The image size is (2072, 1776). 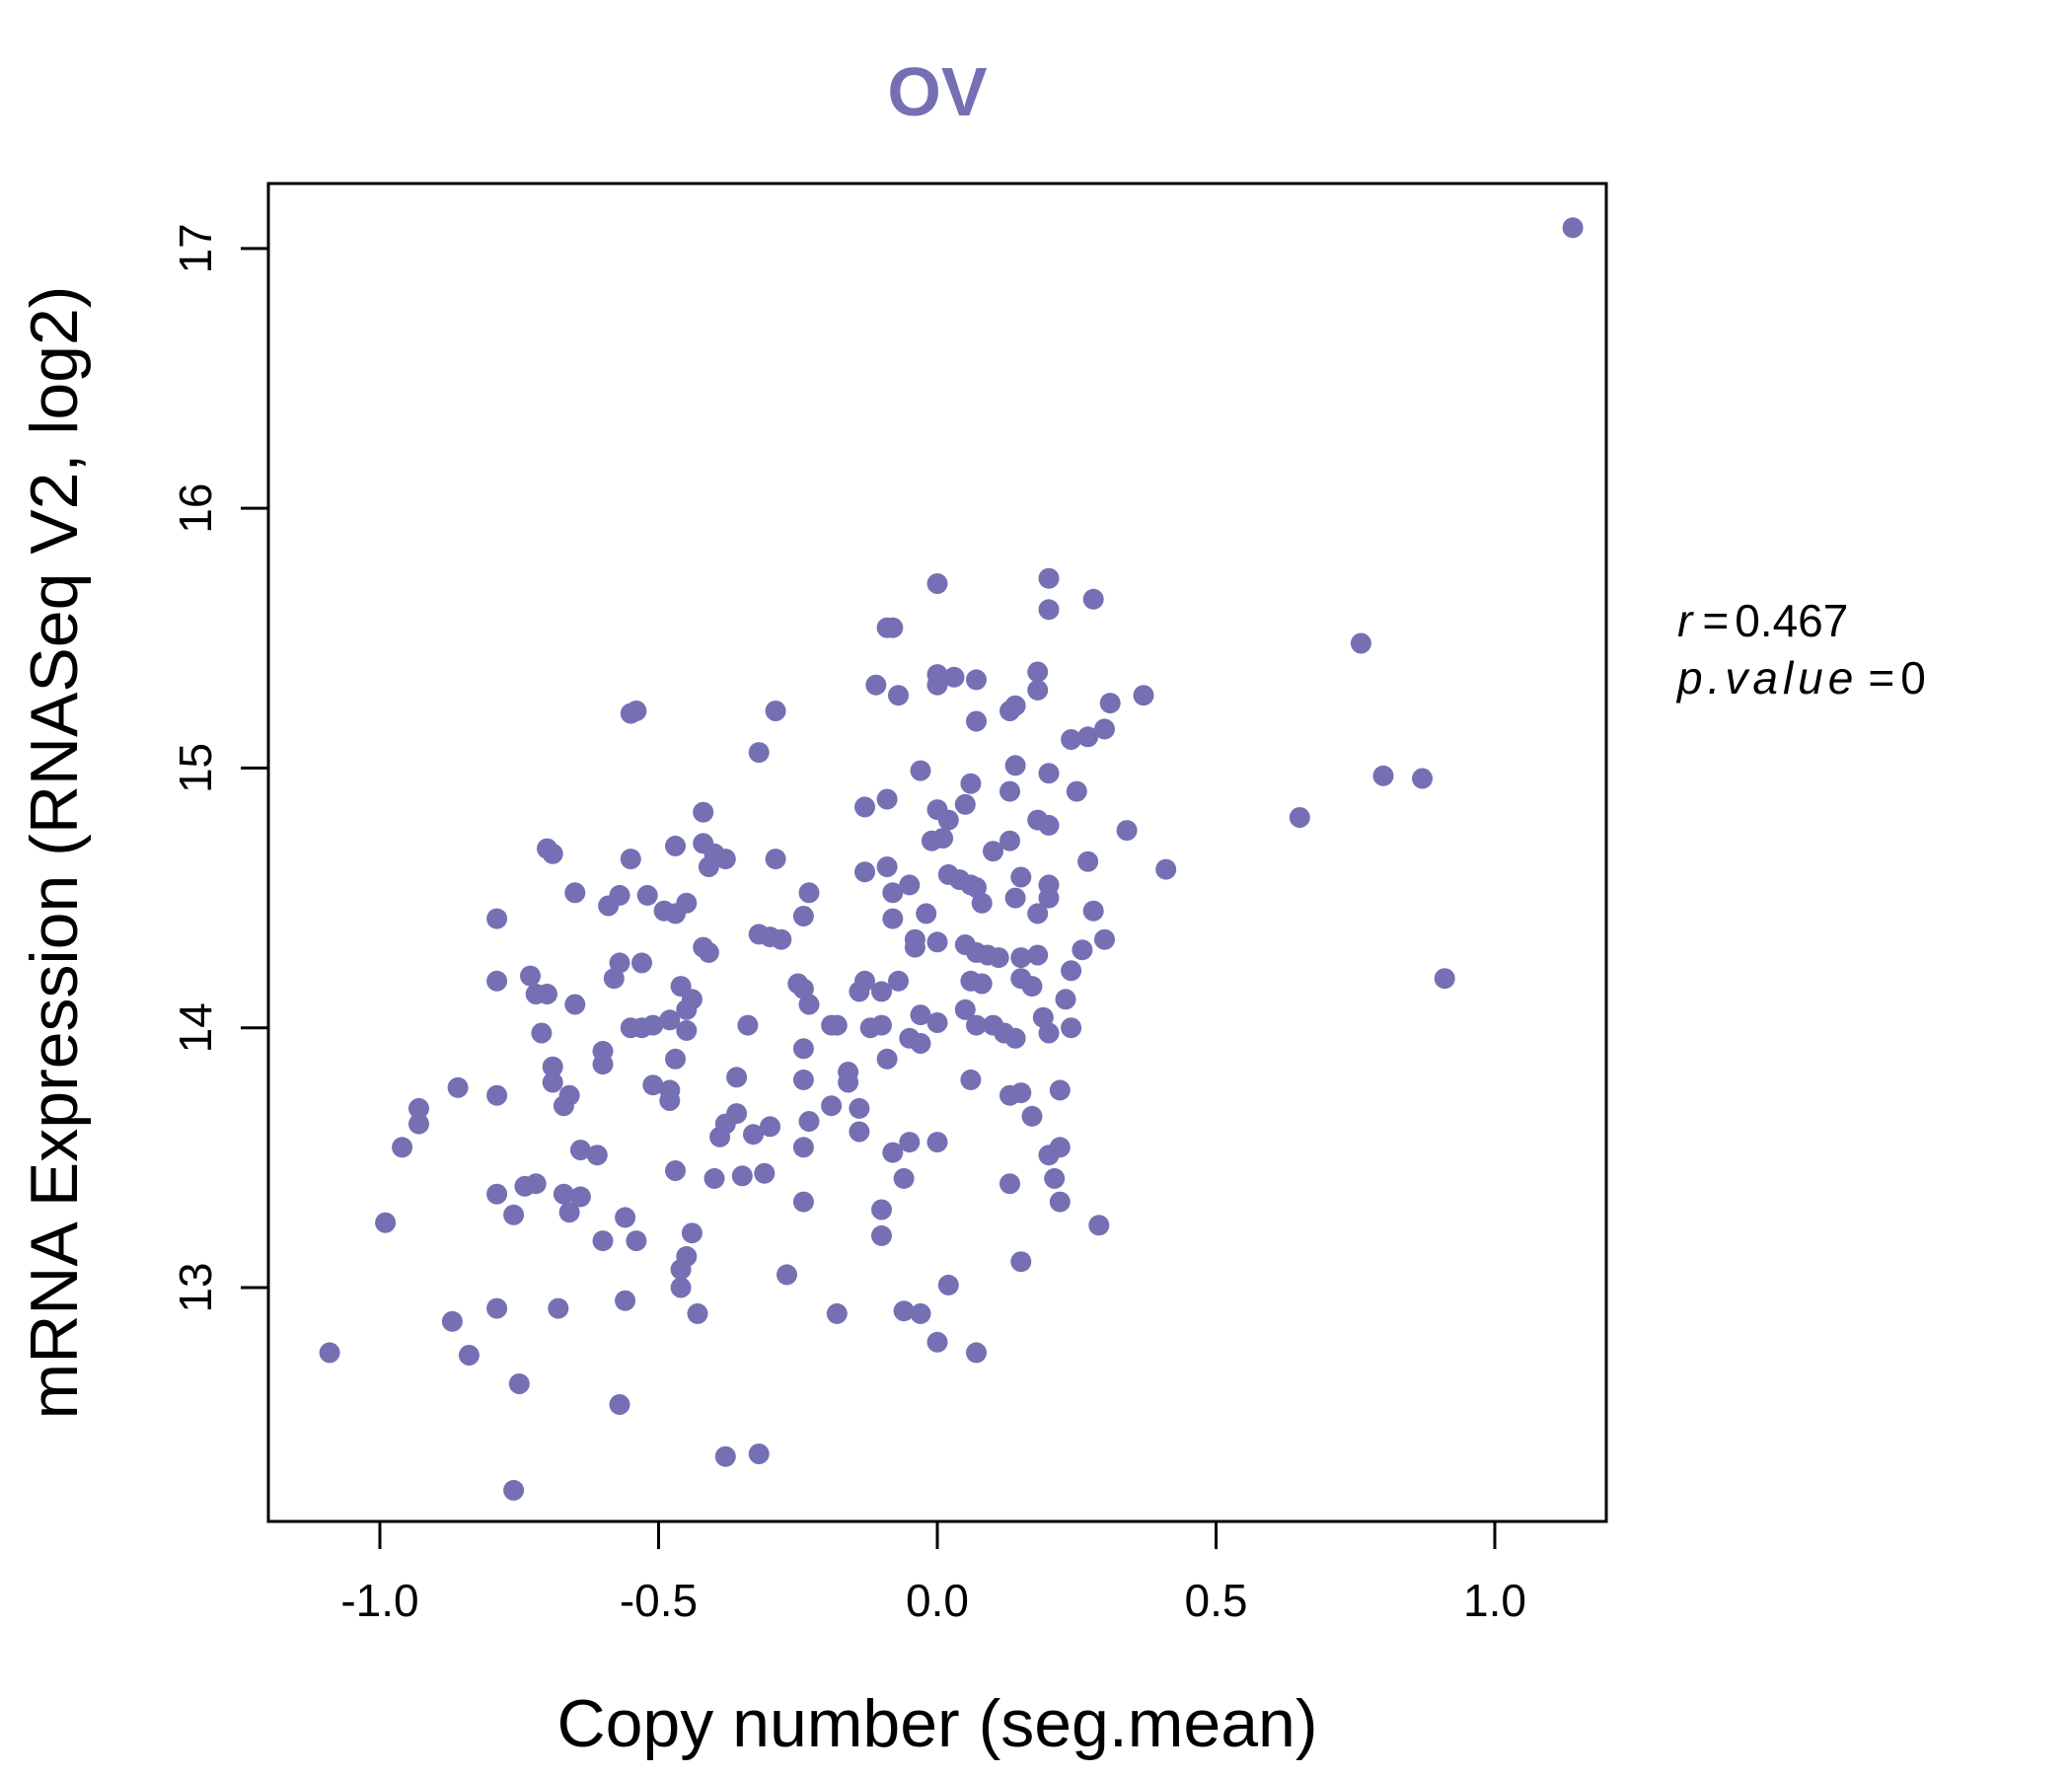 I want to click on p-label: p.value, so click(x=1766, y=677).